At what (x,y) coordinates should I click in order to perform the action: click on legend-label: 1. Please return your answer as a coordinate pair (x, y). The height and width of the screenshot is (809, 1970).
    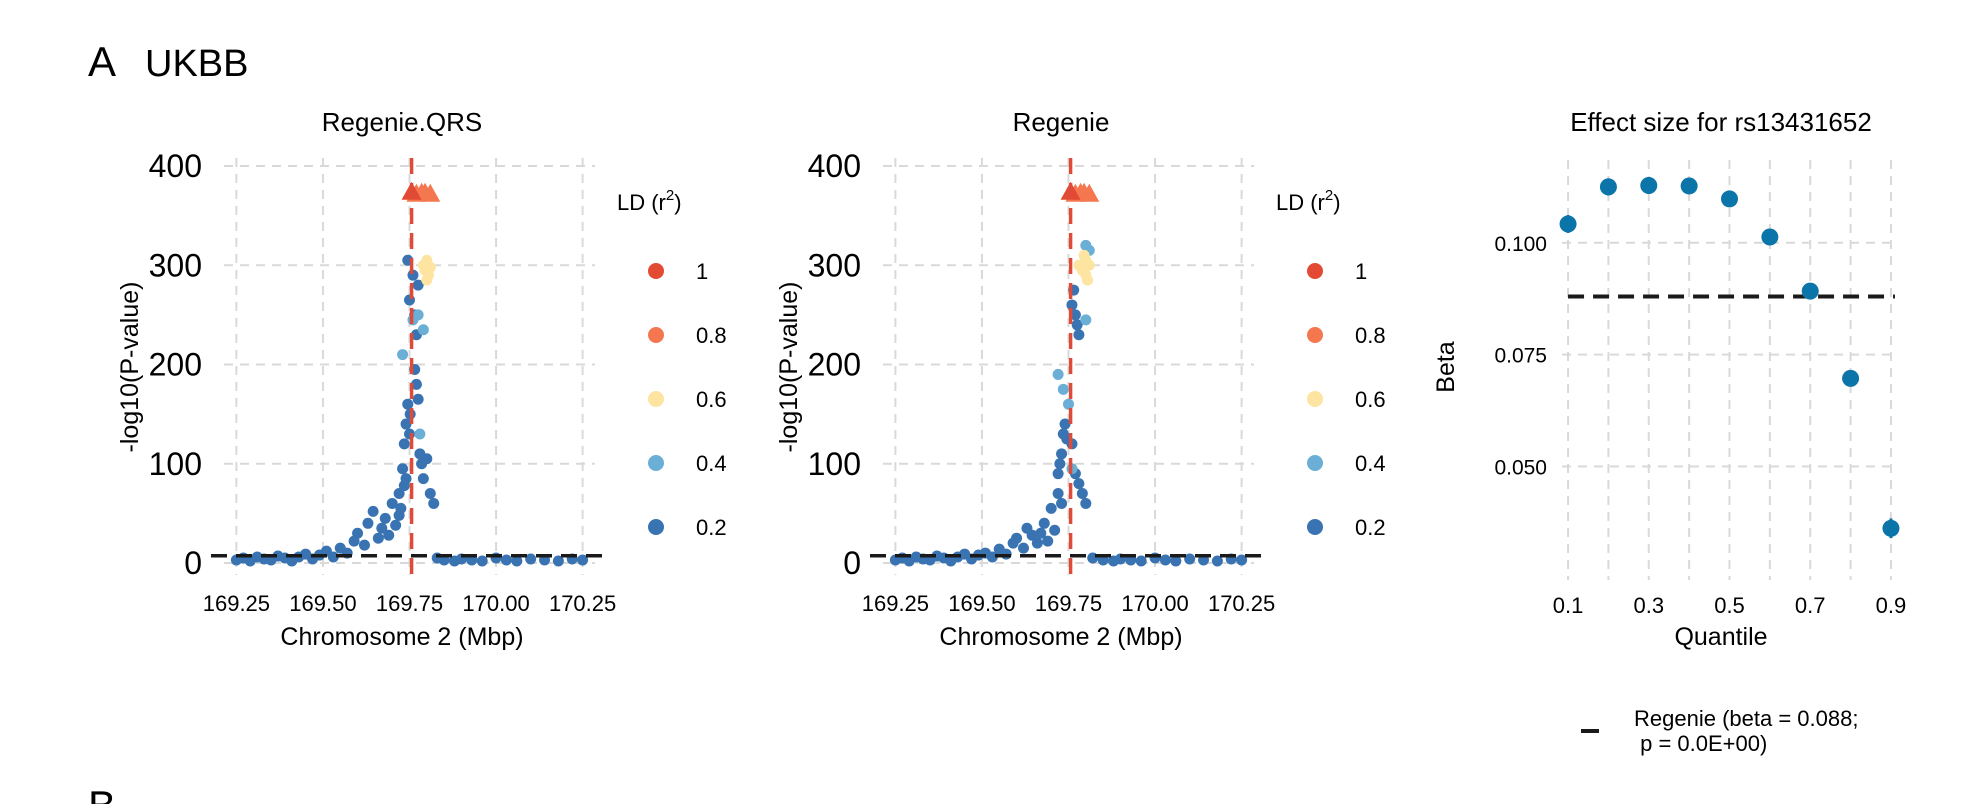
    Looking at the image, I should click on (1361, 271).